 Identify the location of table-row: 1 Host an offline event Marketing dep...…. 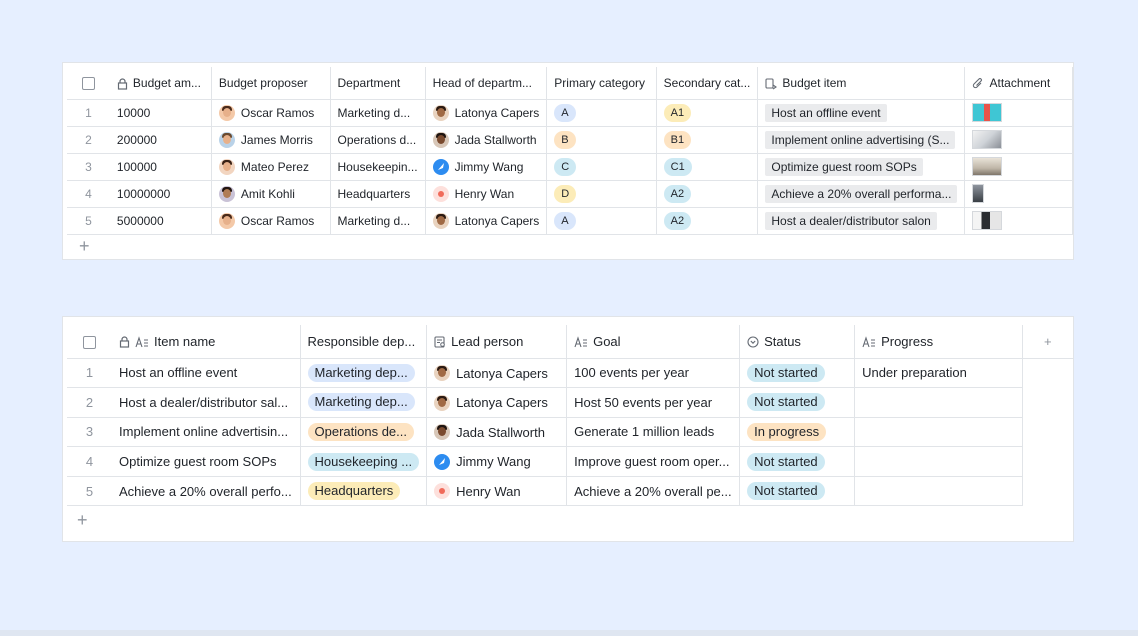
(570, 373).